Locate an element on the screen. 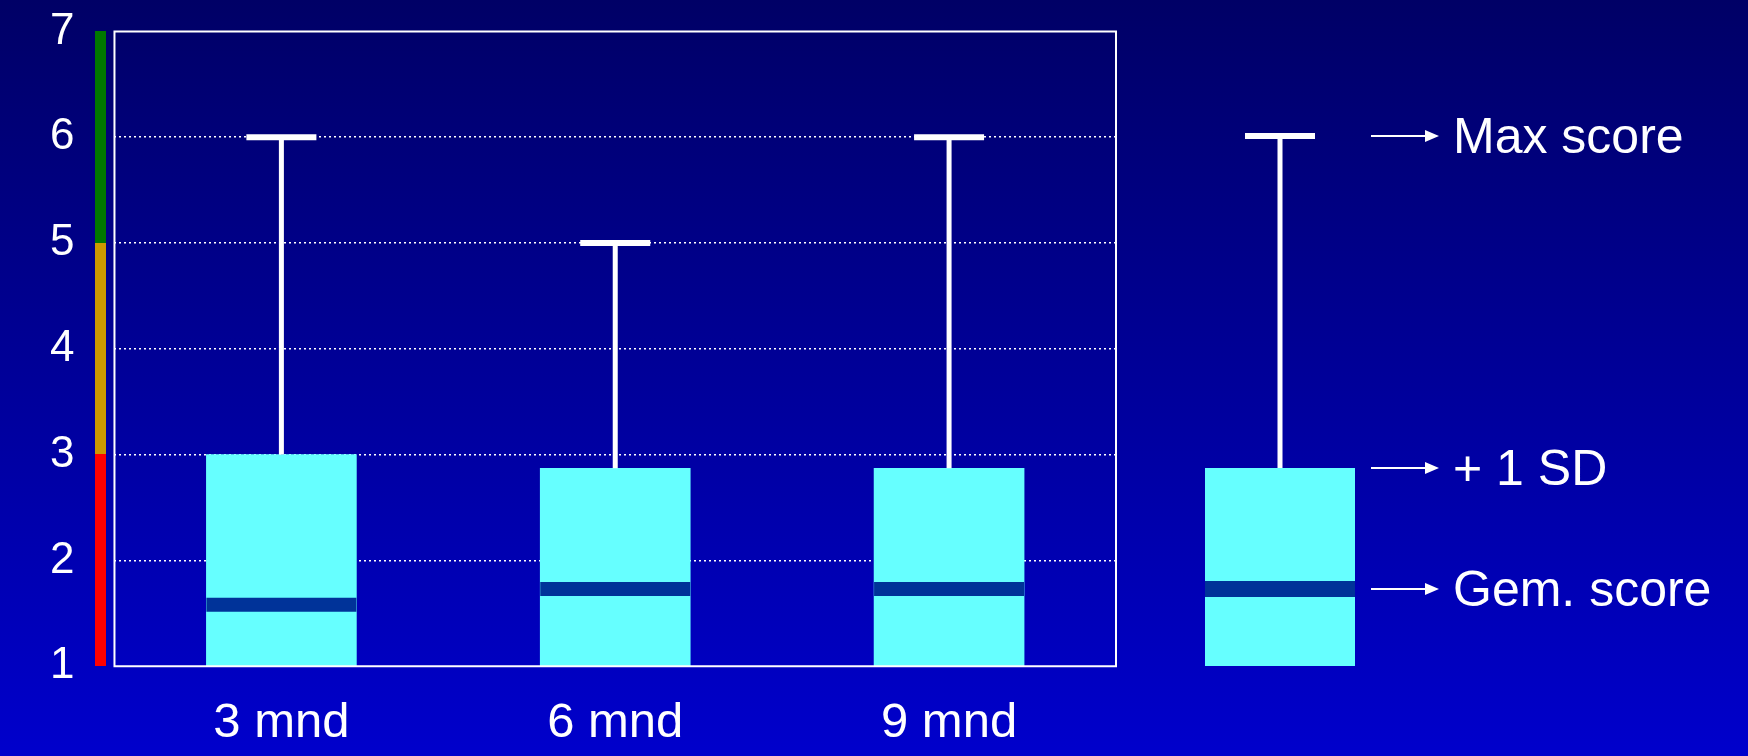  text: Max score is located at coordinates (1568, 136).